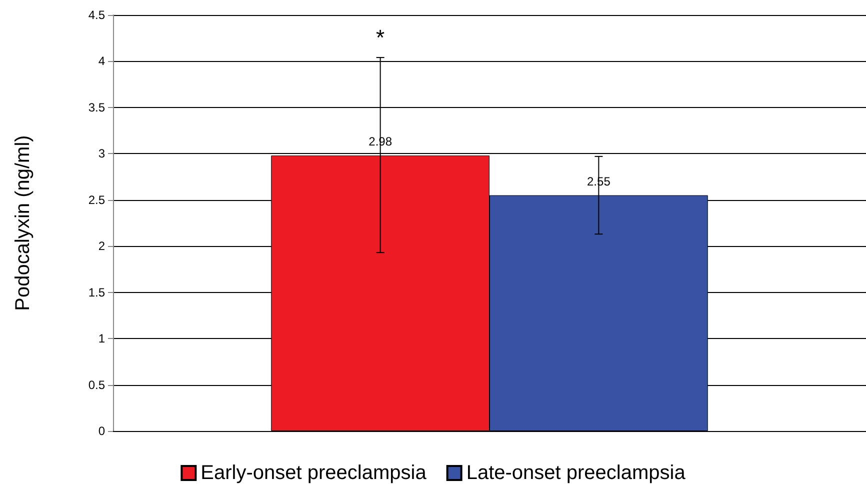 This screenshot has width=866, height=493. What do you see at coordinates (97, 292) in the screenshot?
I see `y-tick-label: 1.5` at bounding box center [97, 292].